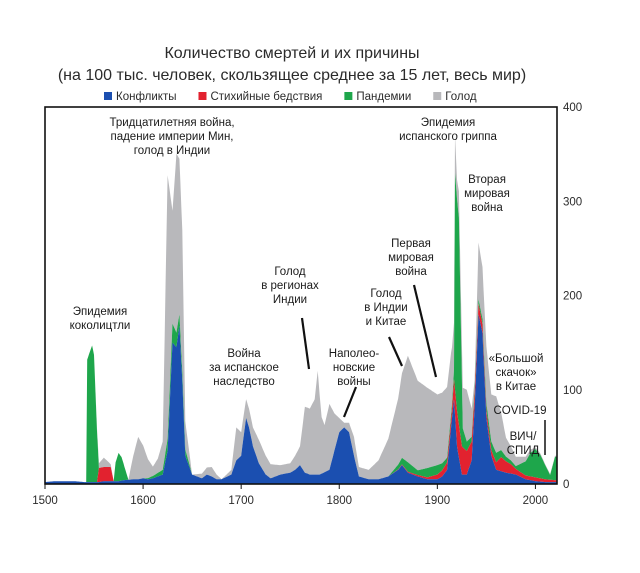 This screenshot has height=573, width=640. I want to click on y-tick-label-100: 100, so click(572, 391).